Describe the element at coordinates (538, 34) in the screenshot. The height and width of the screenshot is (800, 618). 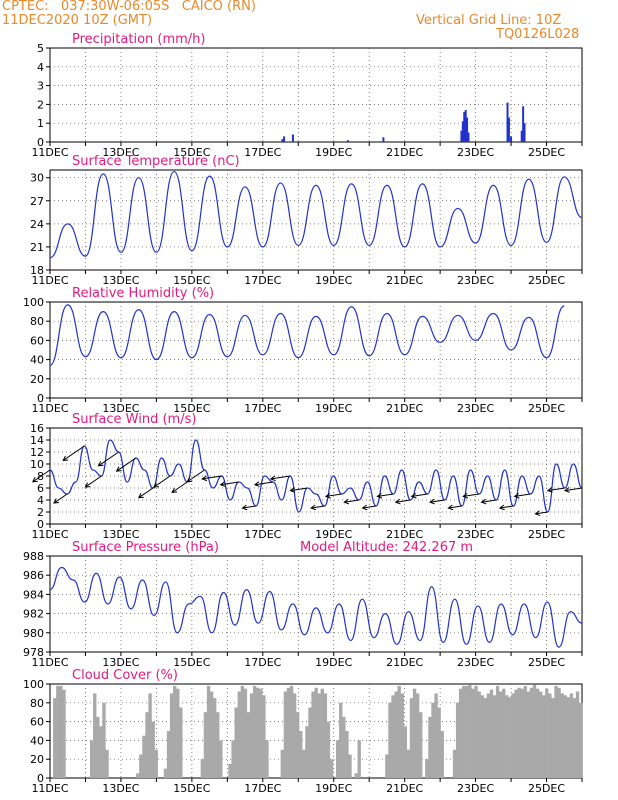
I see `header-run-id: TQ0126L028` at that location.